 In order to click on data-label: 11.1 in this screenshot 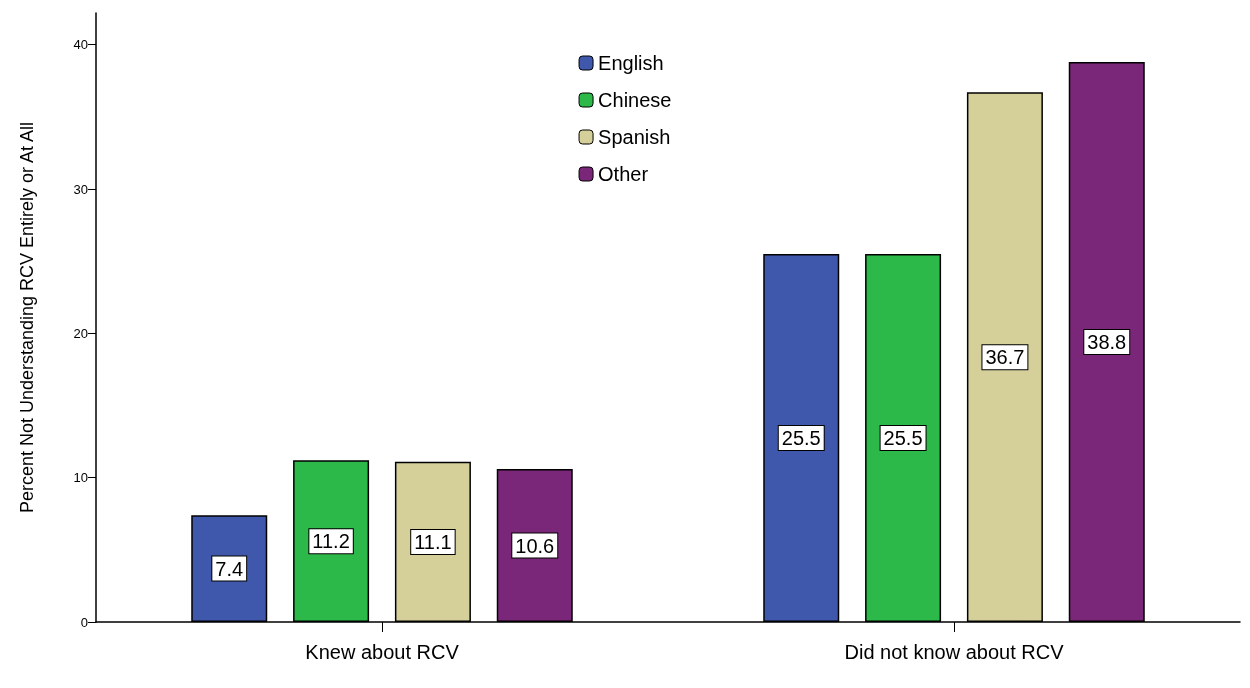, I will do `click(433, 541)`.